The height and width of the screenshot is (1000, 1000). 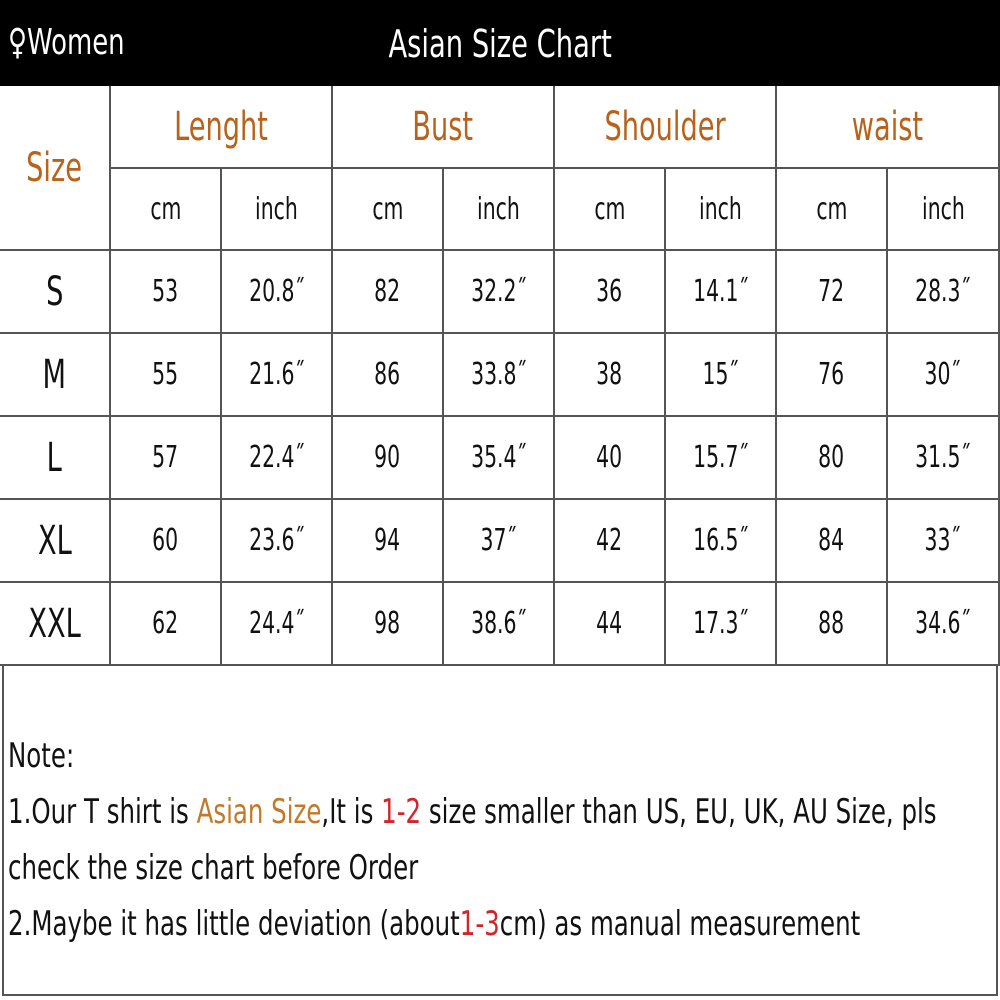 I want to click on note-text: ,It is, so click(x=351, y=812).